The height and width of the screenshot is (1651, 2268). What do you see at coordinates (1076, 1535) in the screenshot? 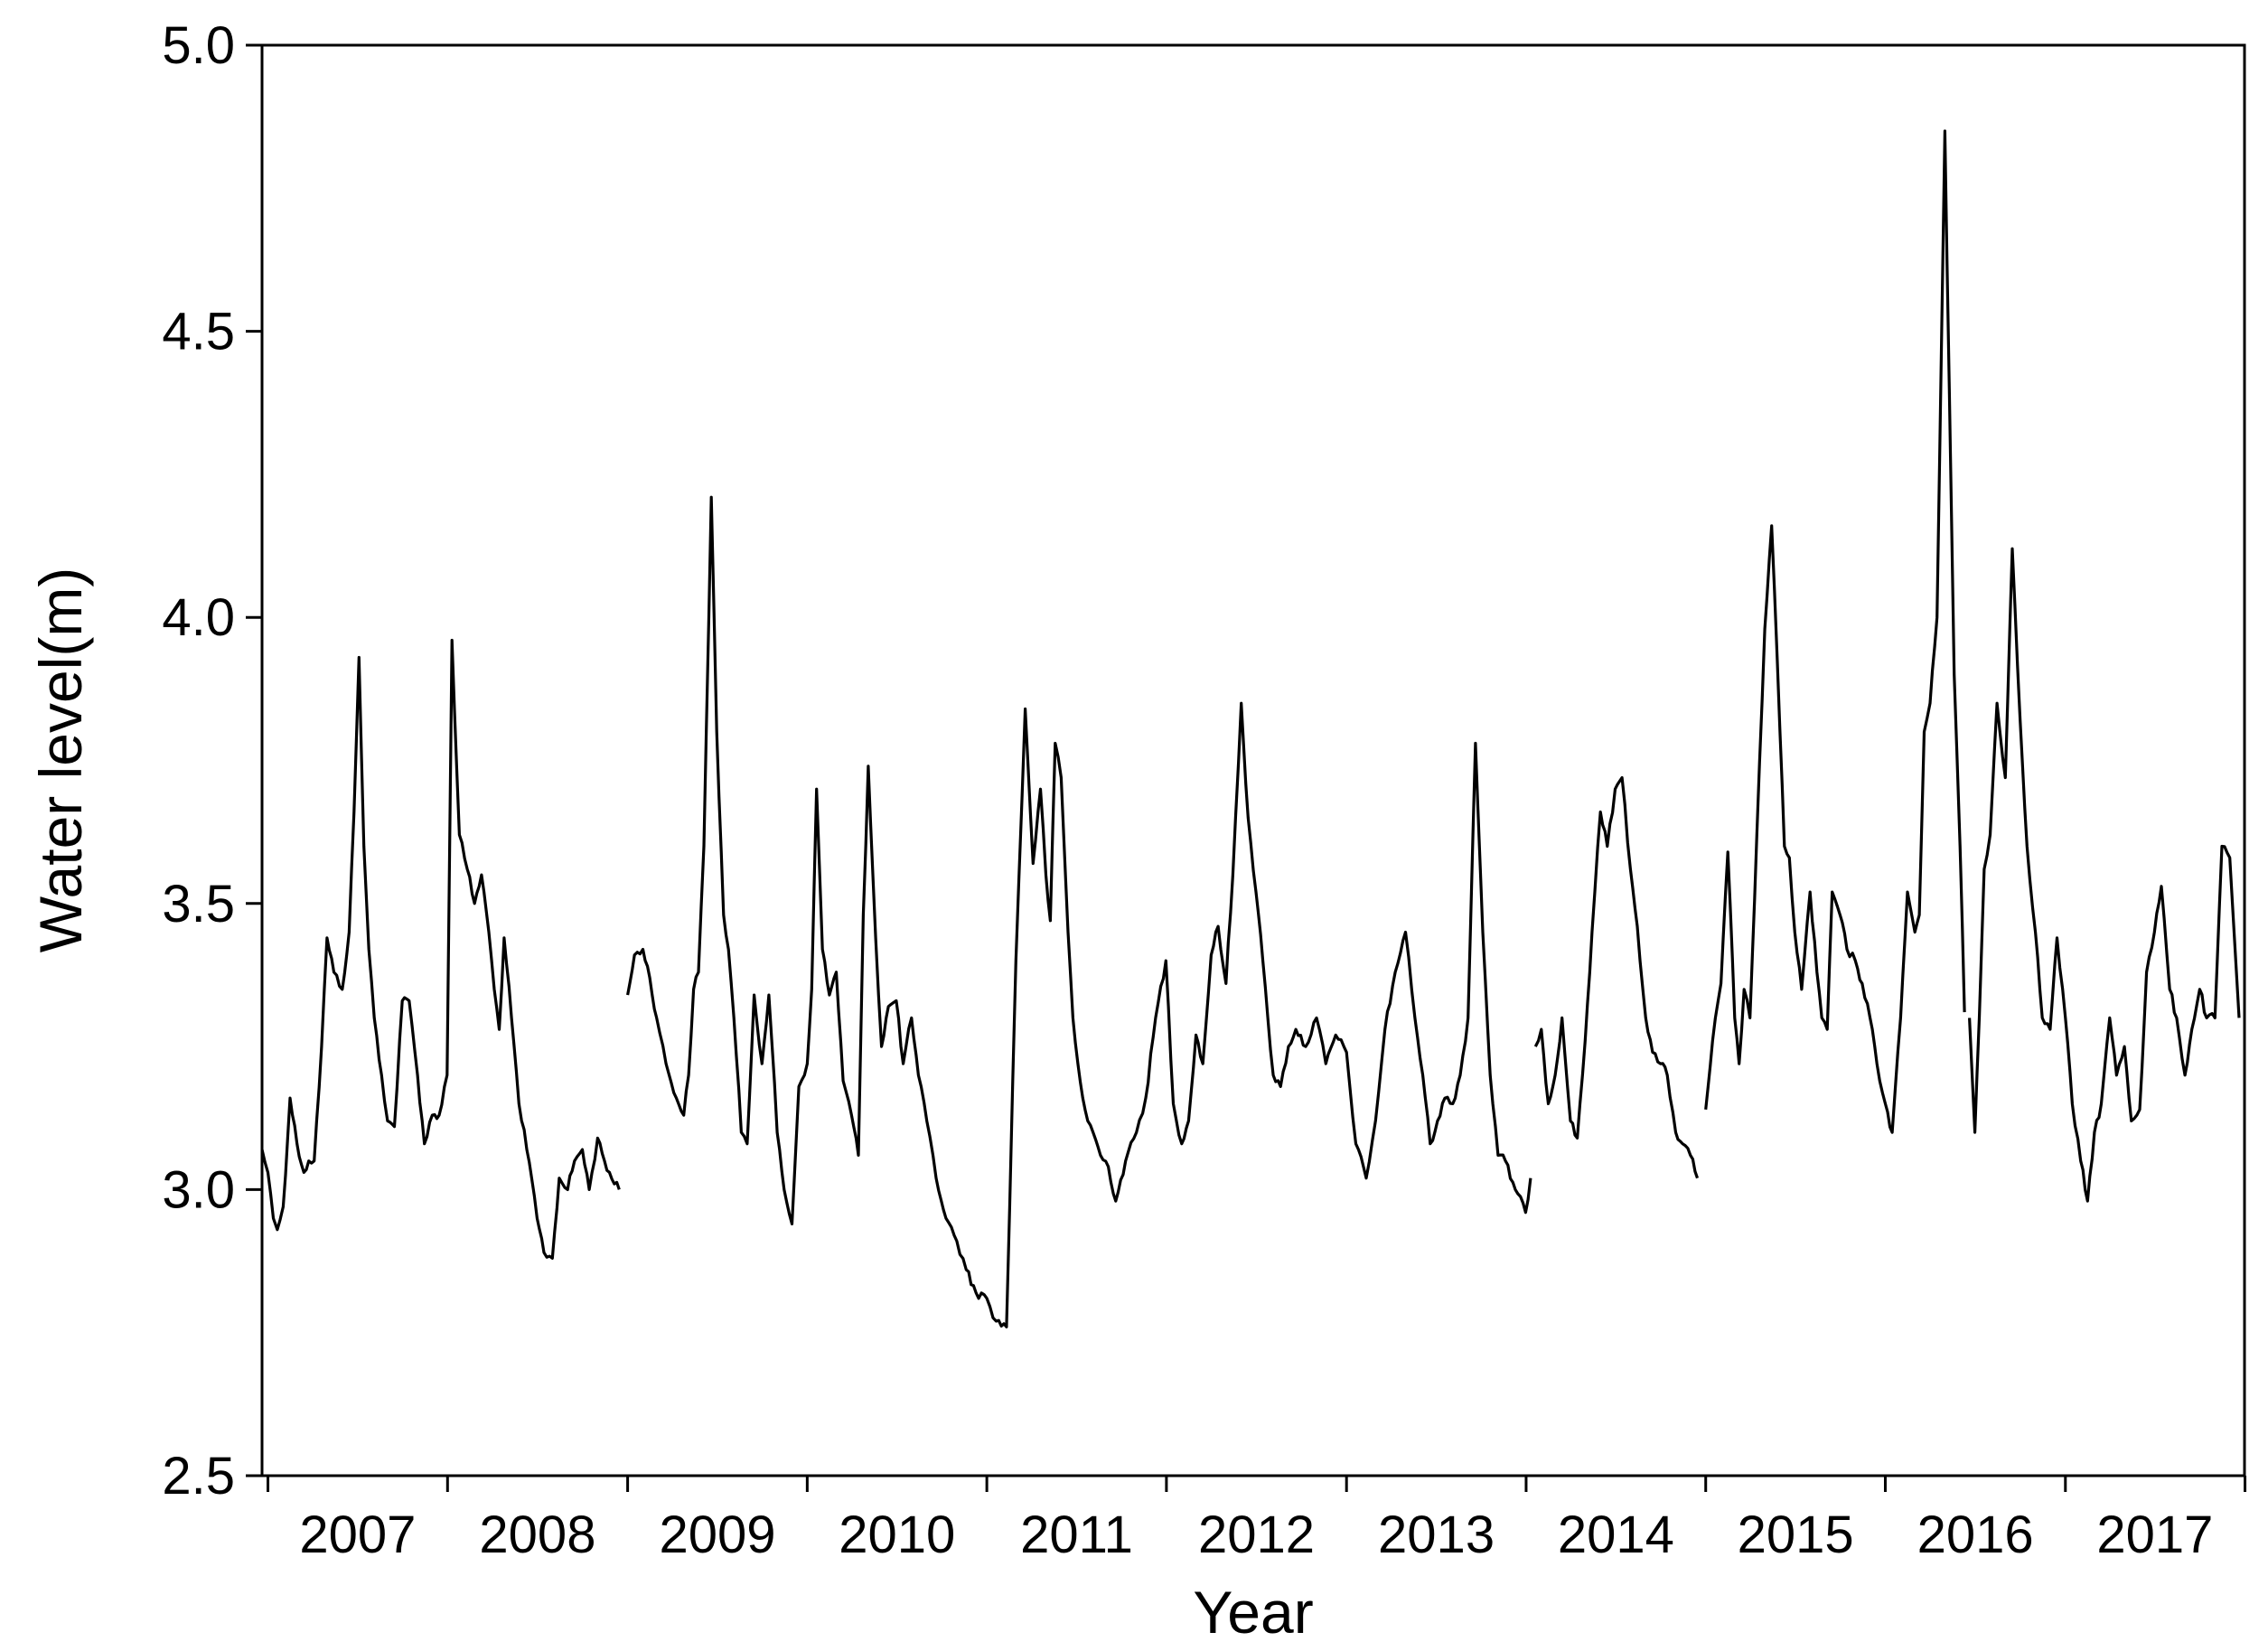
I see `x-tick-label: 2011` at bounding box center [1076, 1535].